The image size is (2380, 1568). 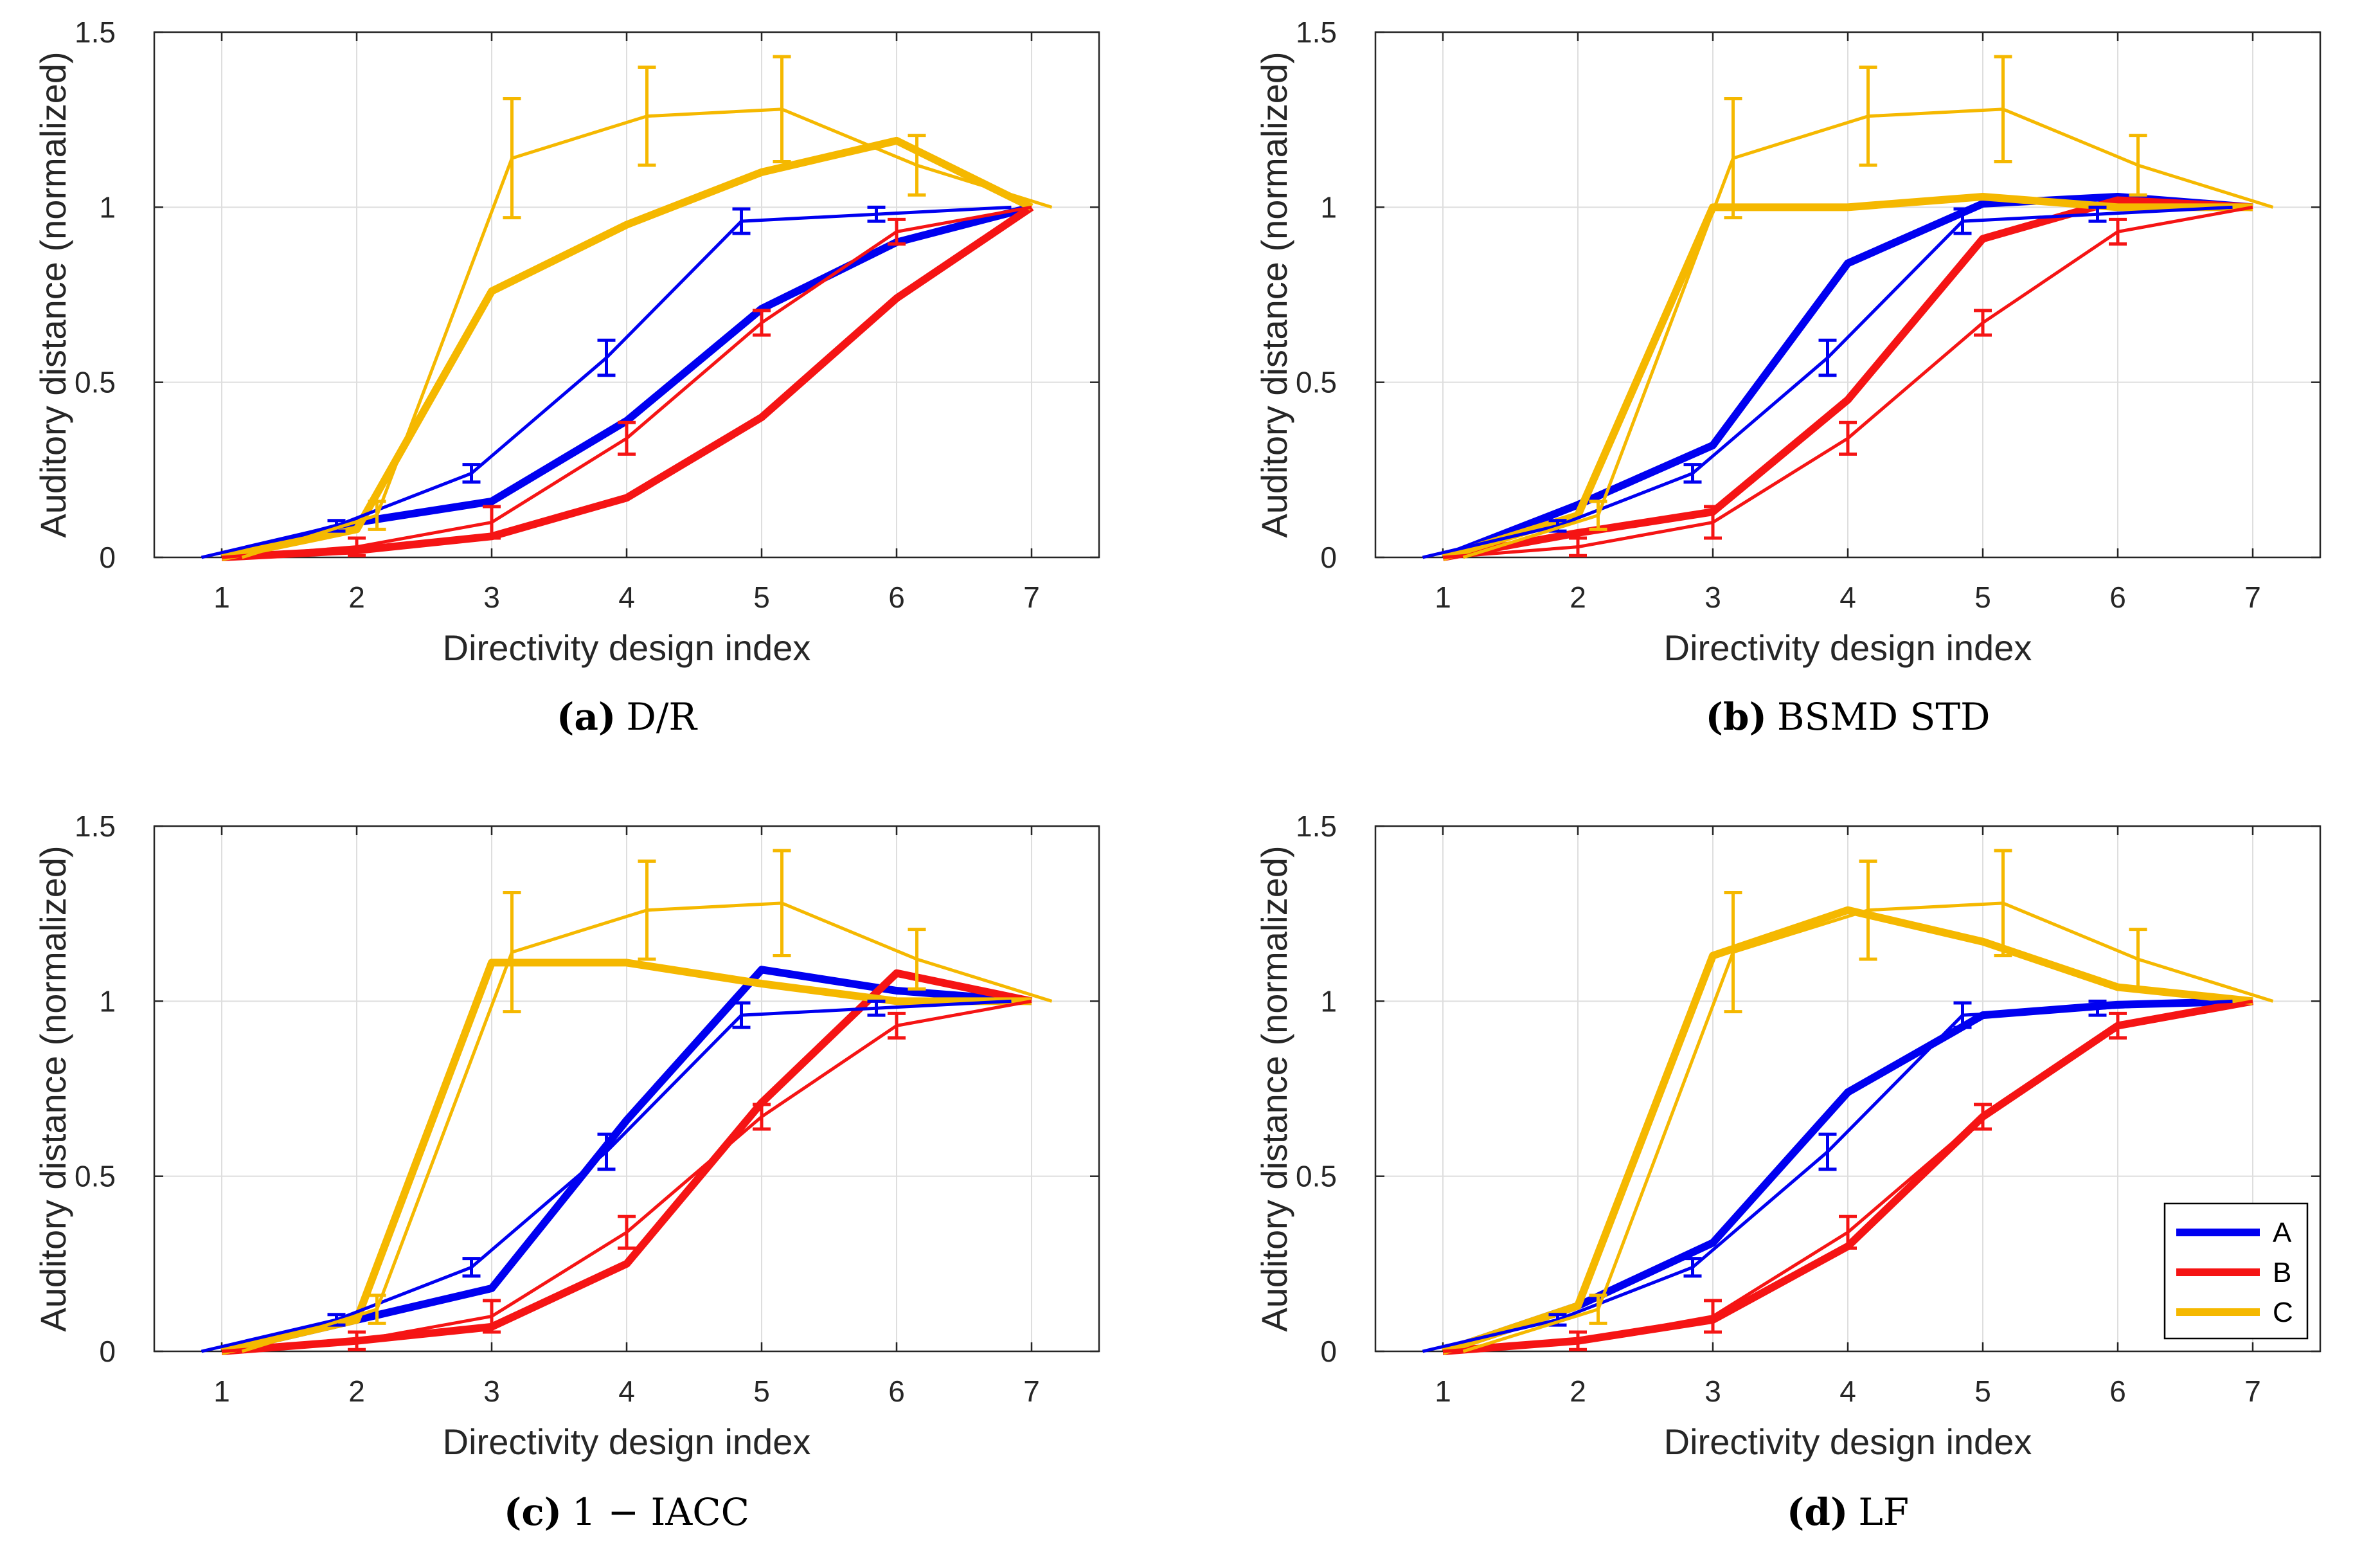 I want to click on series-line-b, so click(x=1847, y=378).